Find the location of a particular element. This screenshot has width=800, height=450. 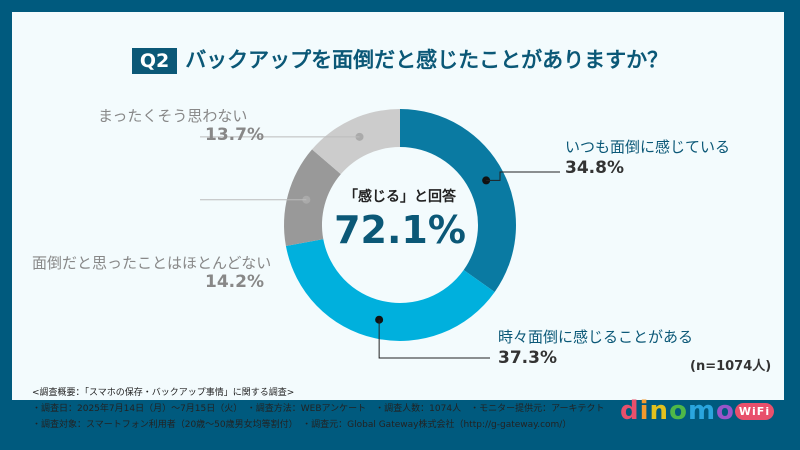

data-label-2: 14.2% is located at coordinates (234, 282).